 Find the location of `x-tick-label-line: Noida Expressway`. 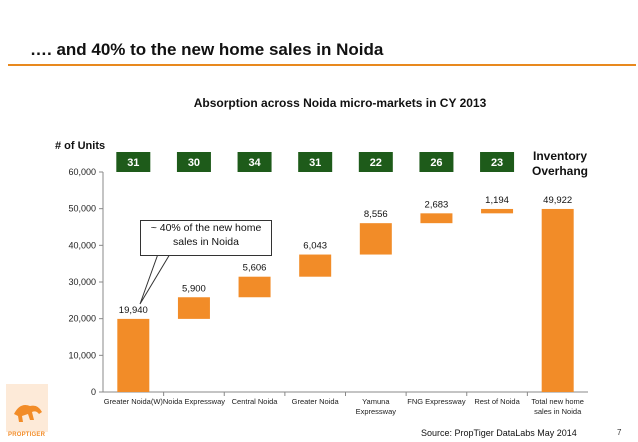

x-tick-label-line: Noida Expressway is located at coordinates (194, 401).